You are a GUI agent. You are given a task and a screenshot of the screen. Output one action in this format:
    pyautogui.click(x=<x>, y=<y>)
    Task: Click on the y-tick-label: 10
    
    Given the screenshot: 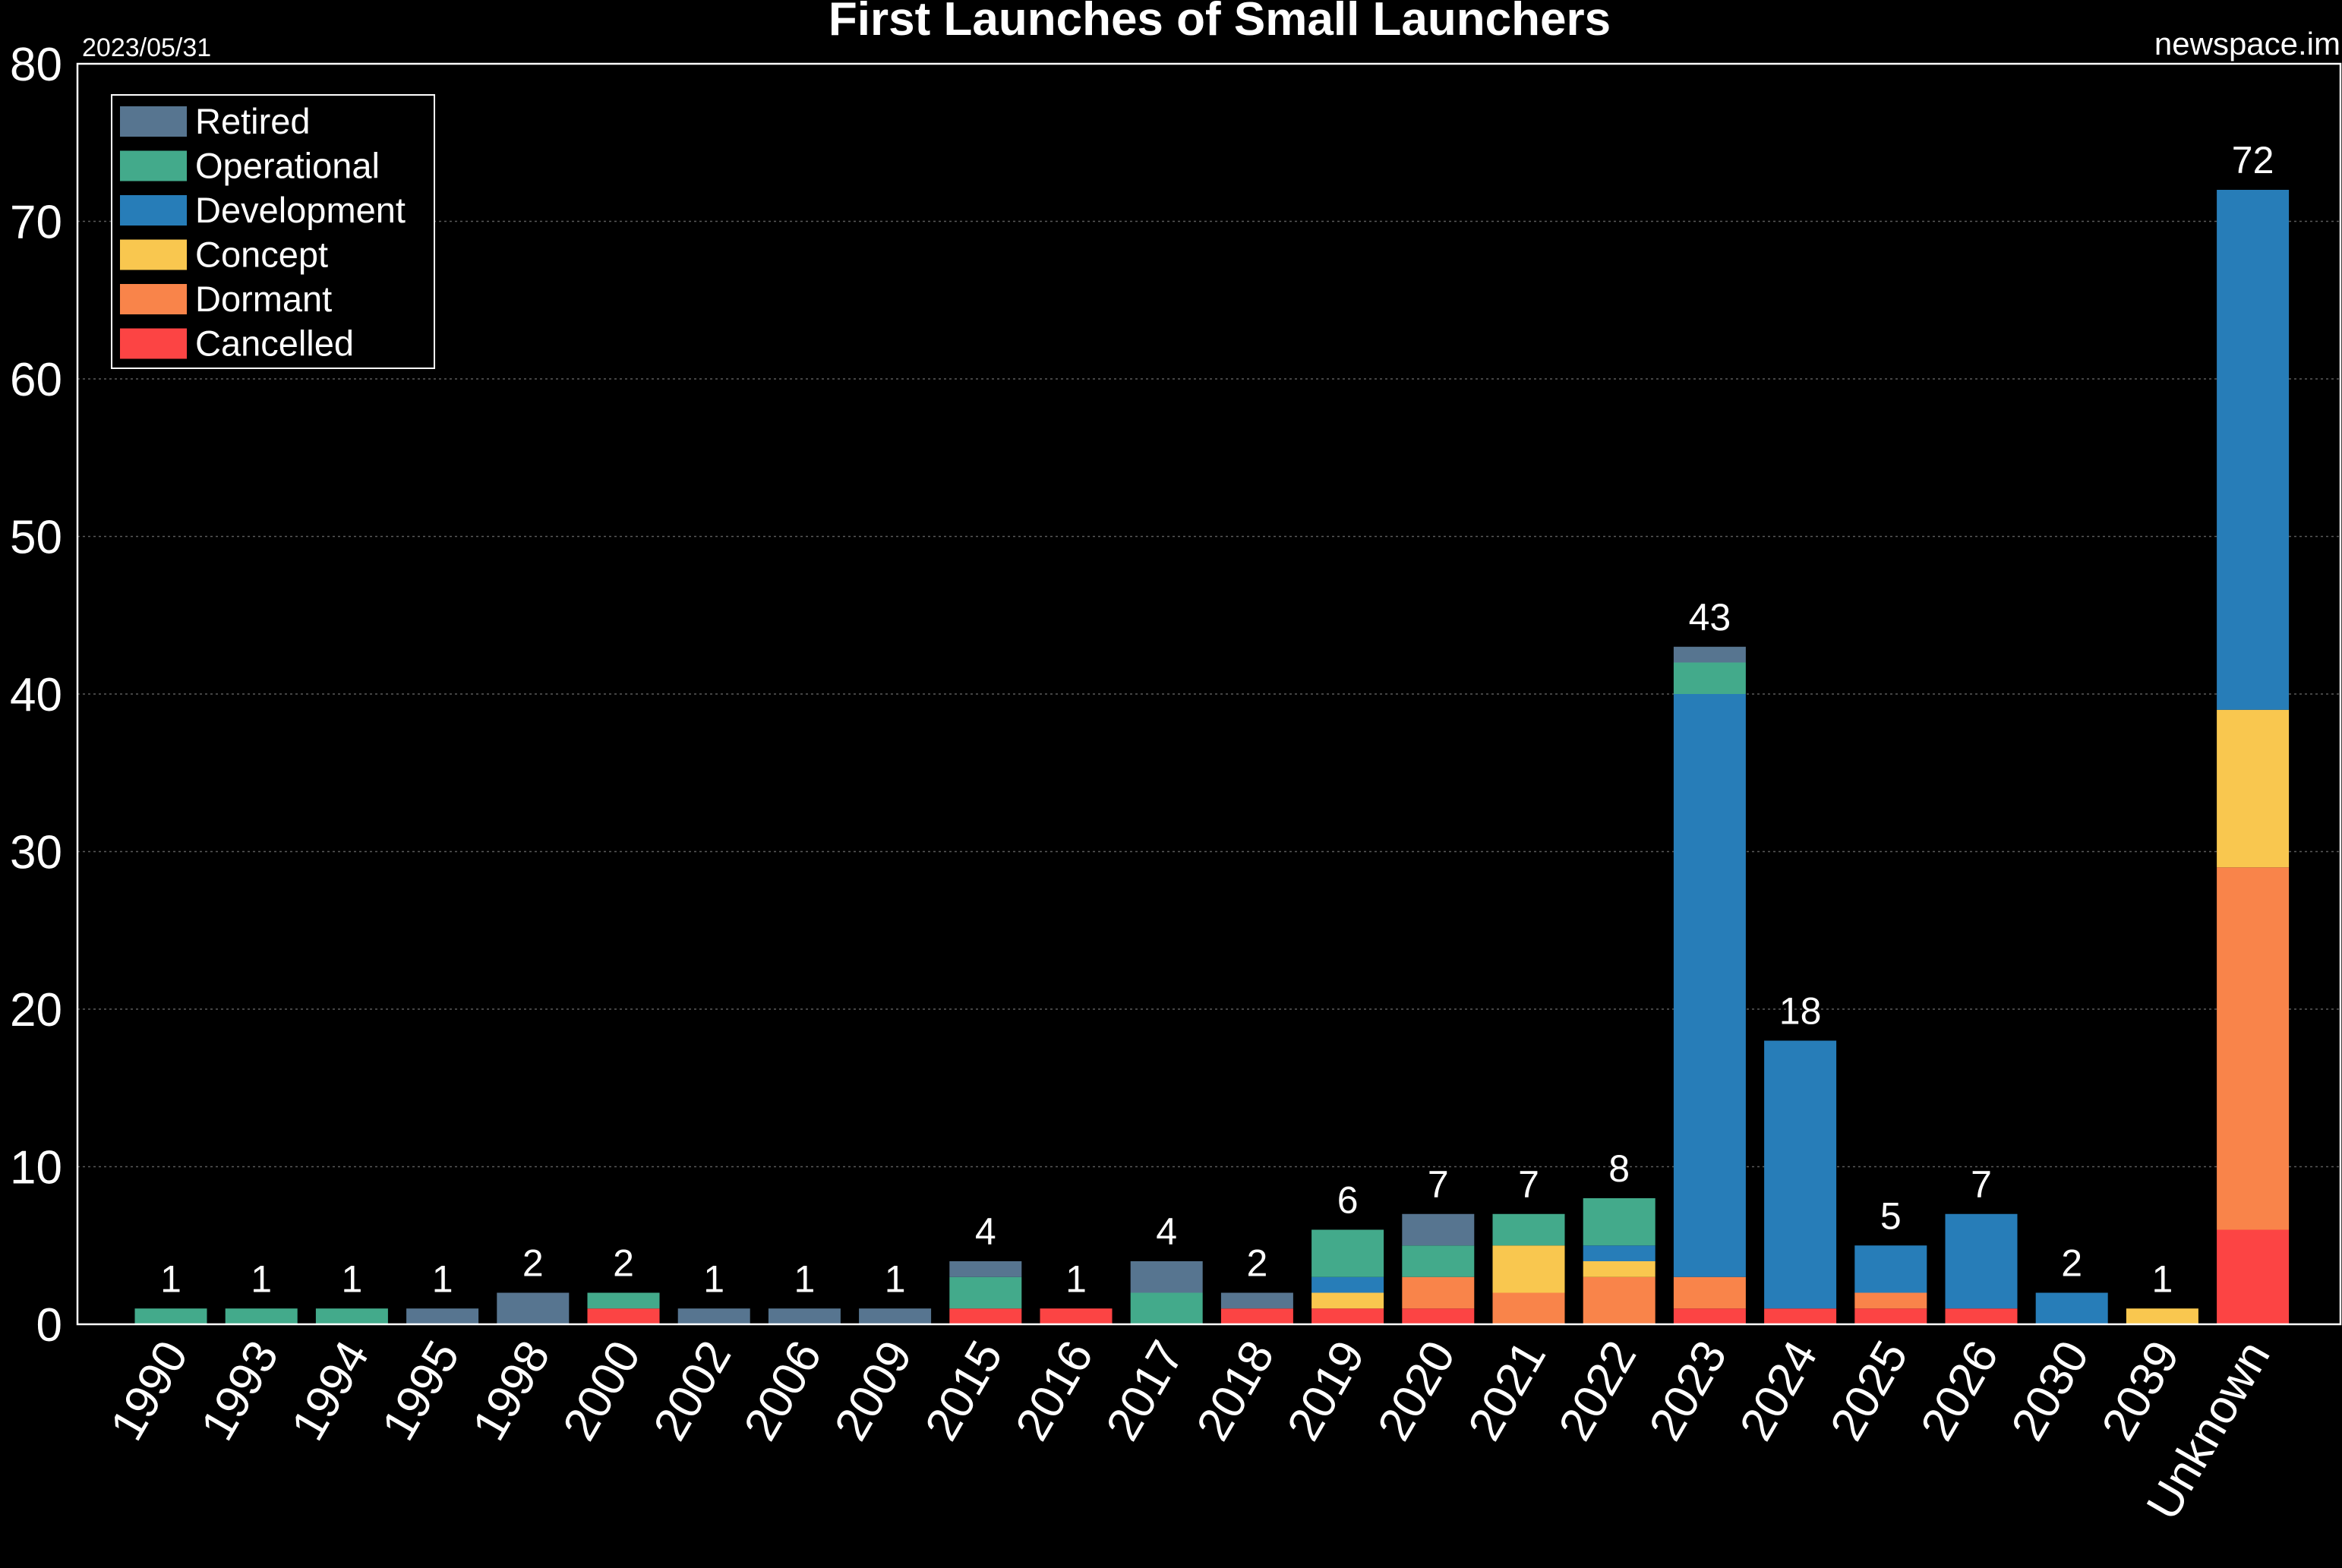 What is the action you would take?
    pyautogui.click(x=36, y=1168)
    